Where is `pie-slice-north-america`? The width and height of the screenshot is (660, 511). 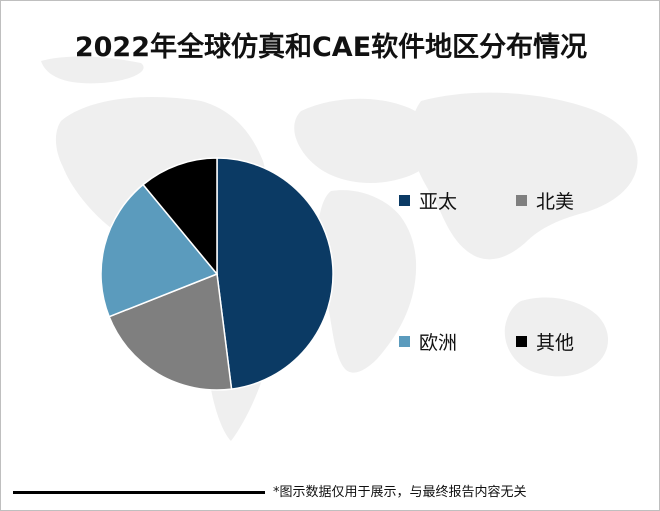
pie-slice-north-america is located at coordinates (170, 331).